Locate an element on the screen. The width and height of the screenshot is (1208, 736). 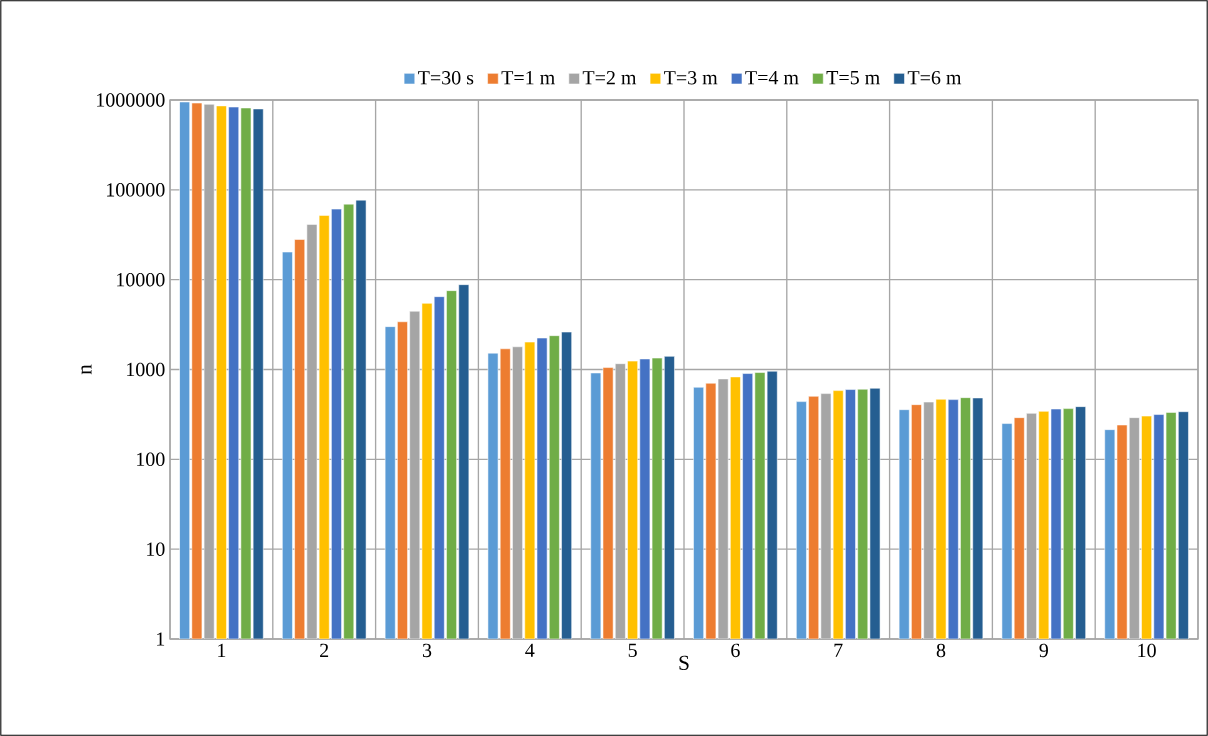
legend-label: T=1 m is located at coordinates (528, 78).